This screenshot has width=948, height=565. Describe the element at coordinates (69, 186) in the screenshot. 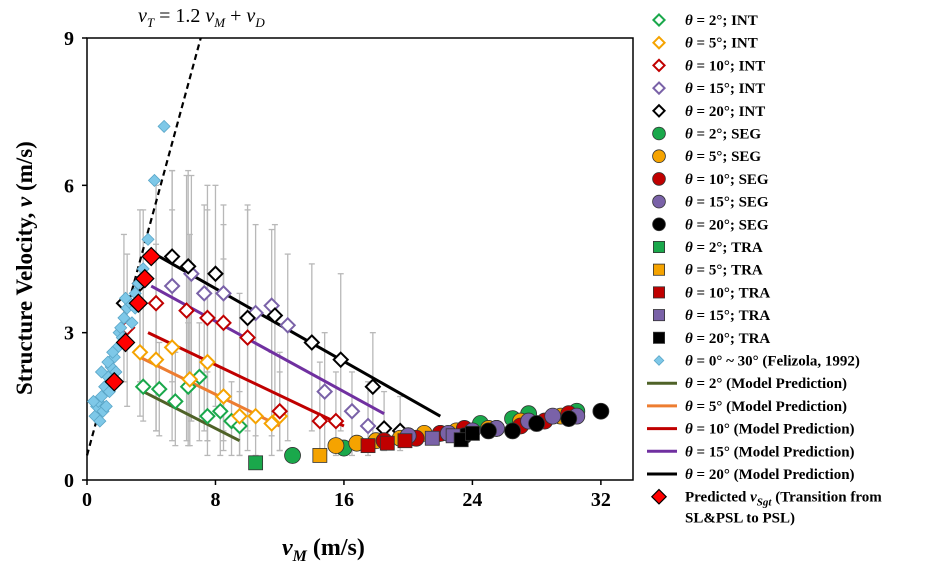

I see `y-tick-label: 6` at that location.